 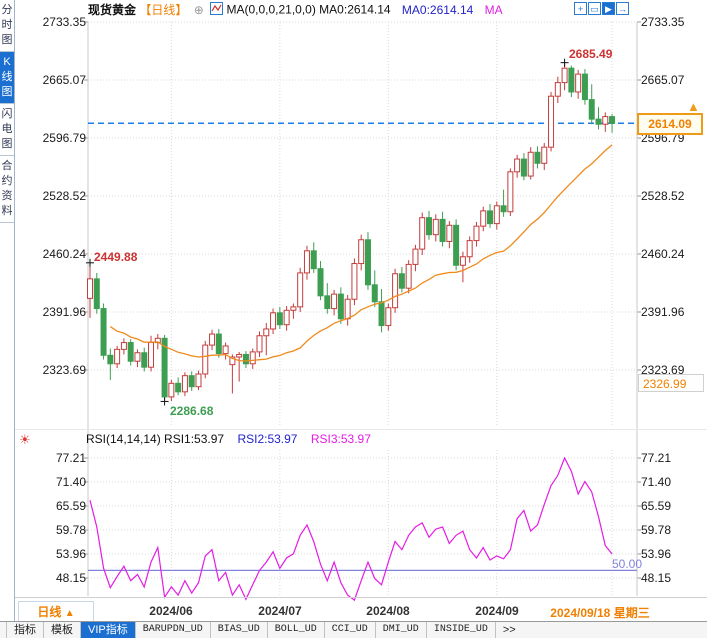 What do you see at coordinates (163, 10) in the screenshot?
I see `period-label: 【日线】` at bounding box center [163, 10].